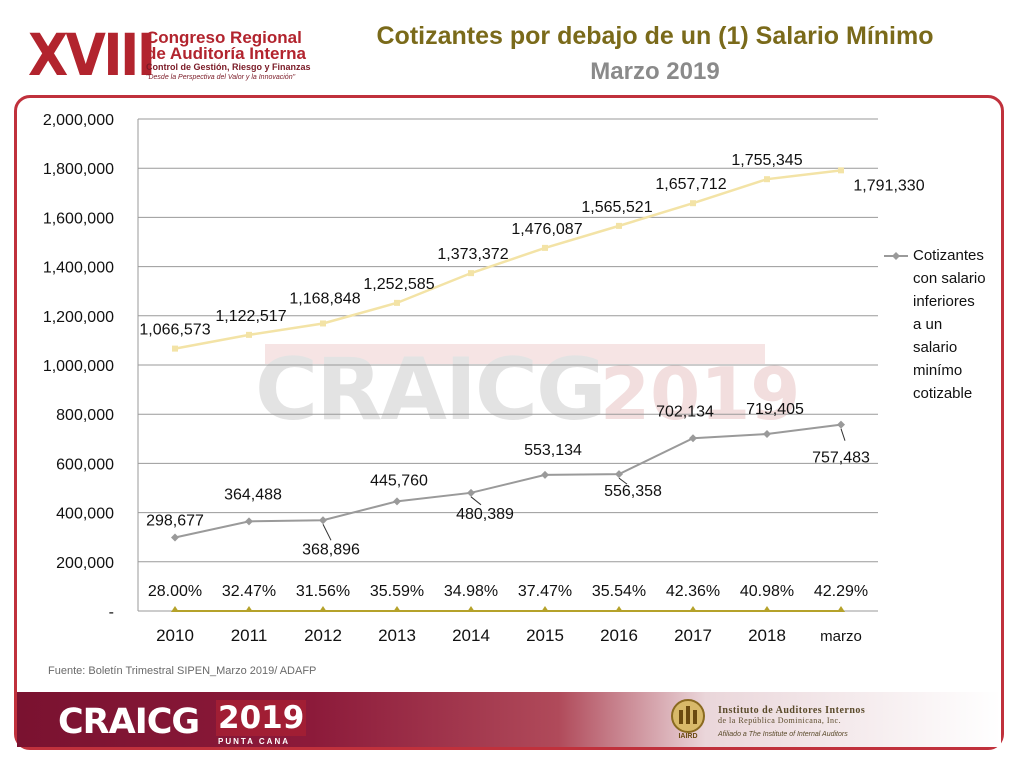  Describe the element at coordinates (323, 635) in the screenshot. I see `x-tick-label: 2012` at that location.